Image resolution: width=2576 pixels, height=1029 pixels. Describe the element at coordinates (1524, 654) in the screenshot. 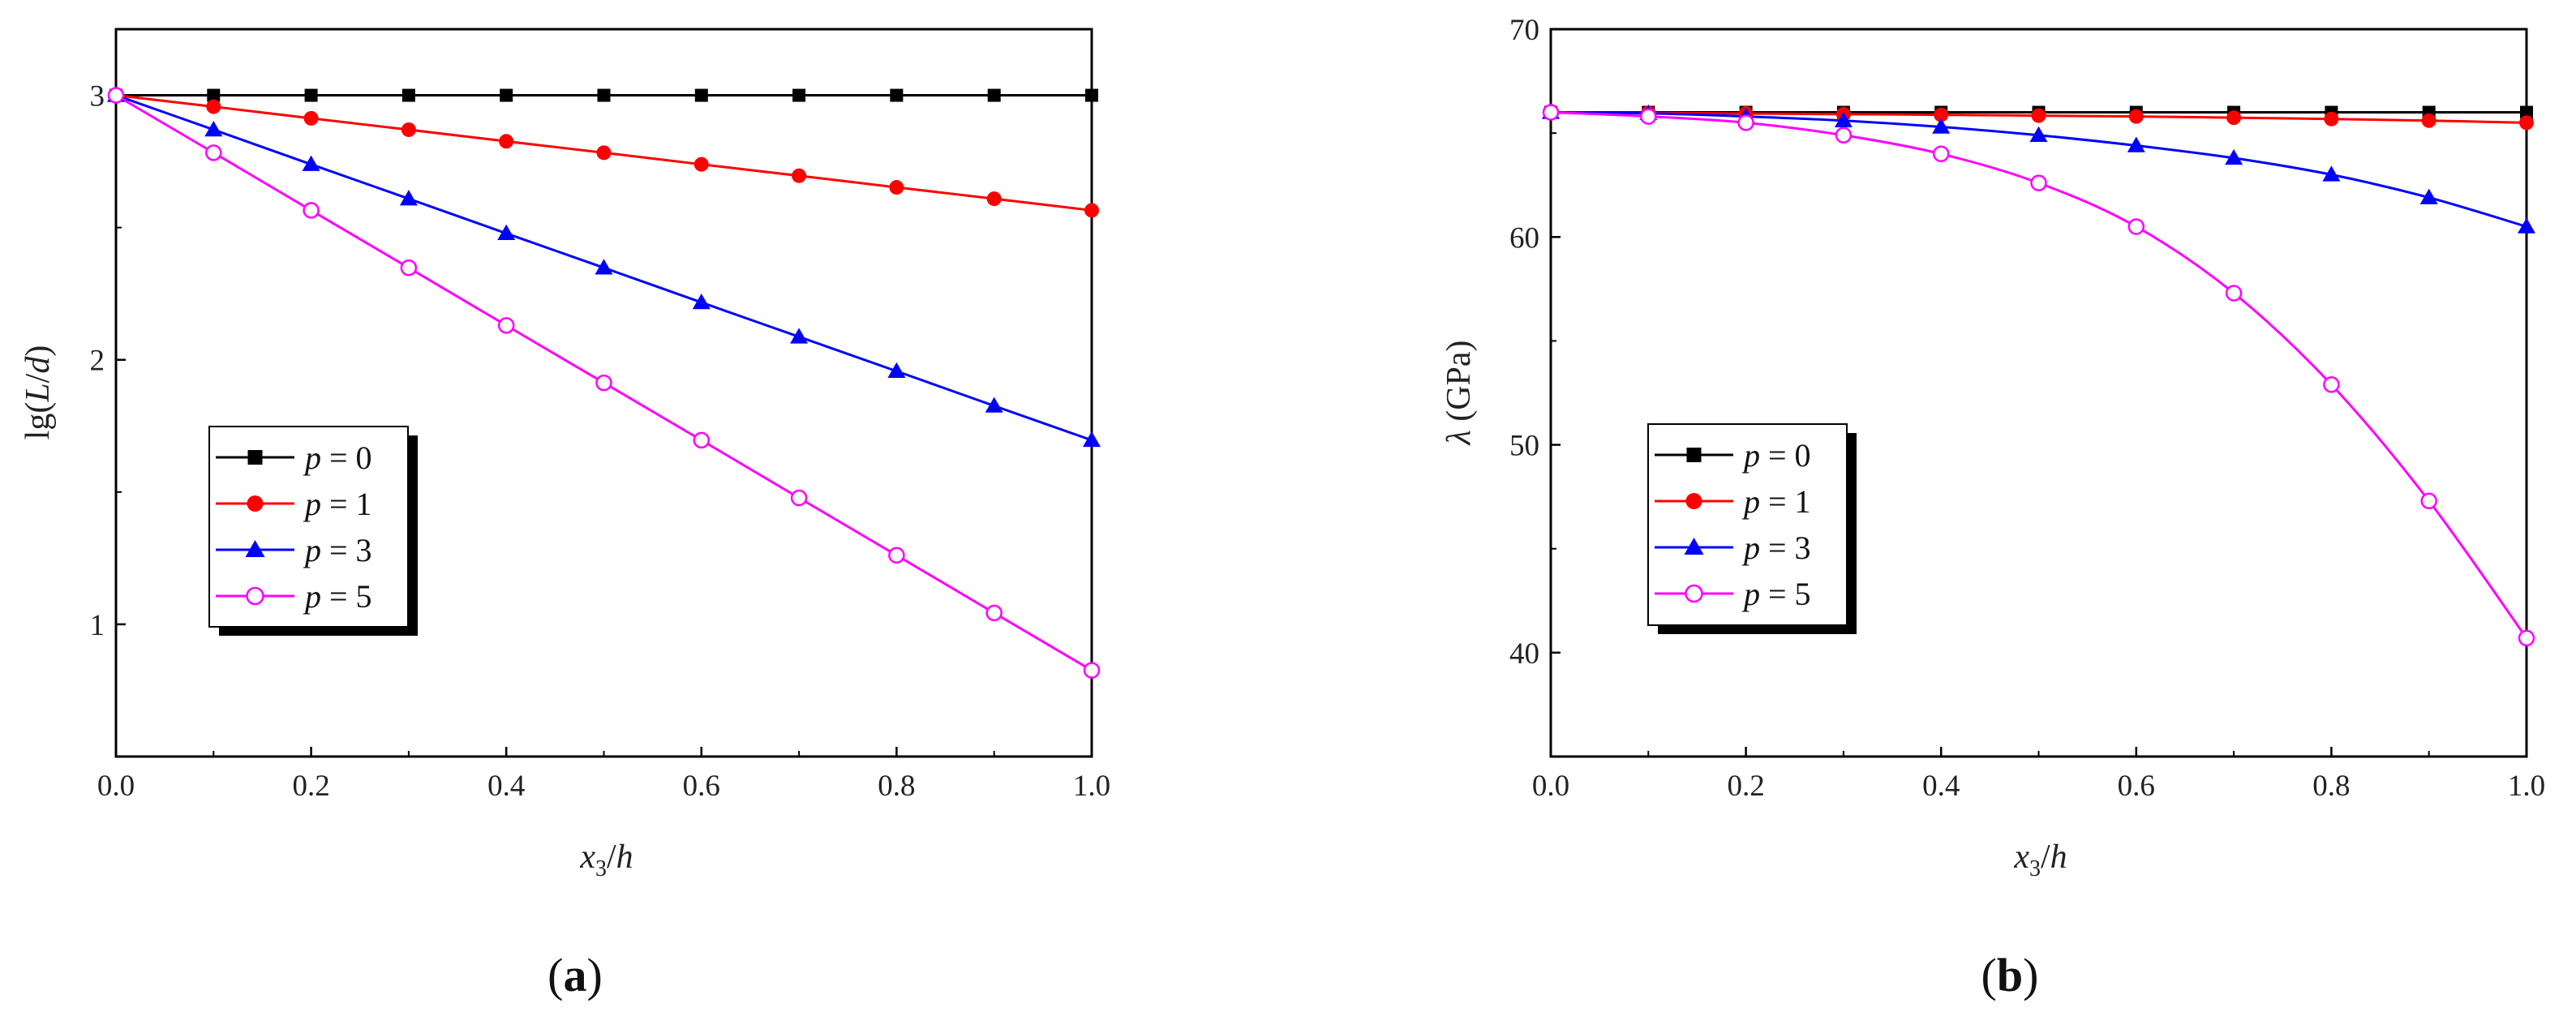

I see `y-tick-label: 40` at that location.